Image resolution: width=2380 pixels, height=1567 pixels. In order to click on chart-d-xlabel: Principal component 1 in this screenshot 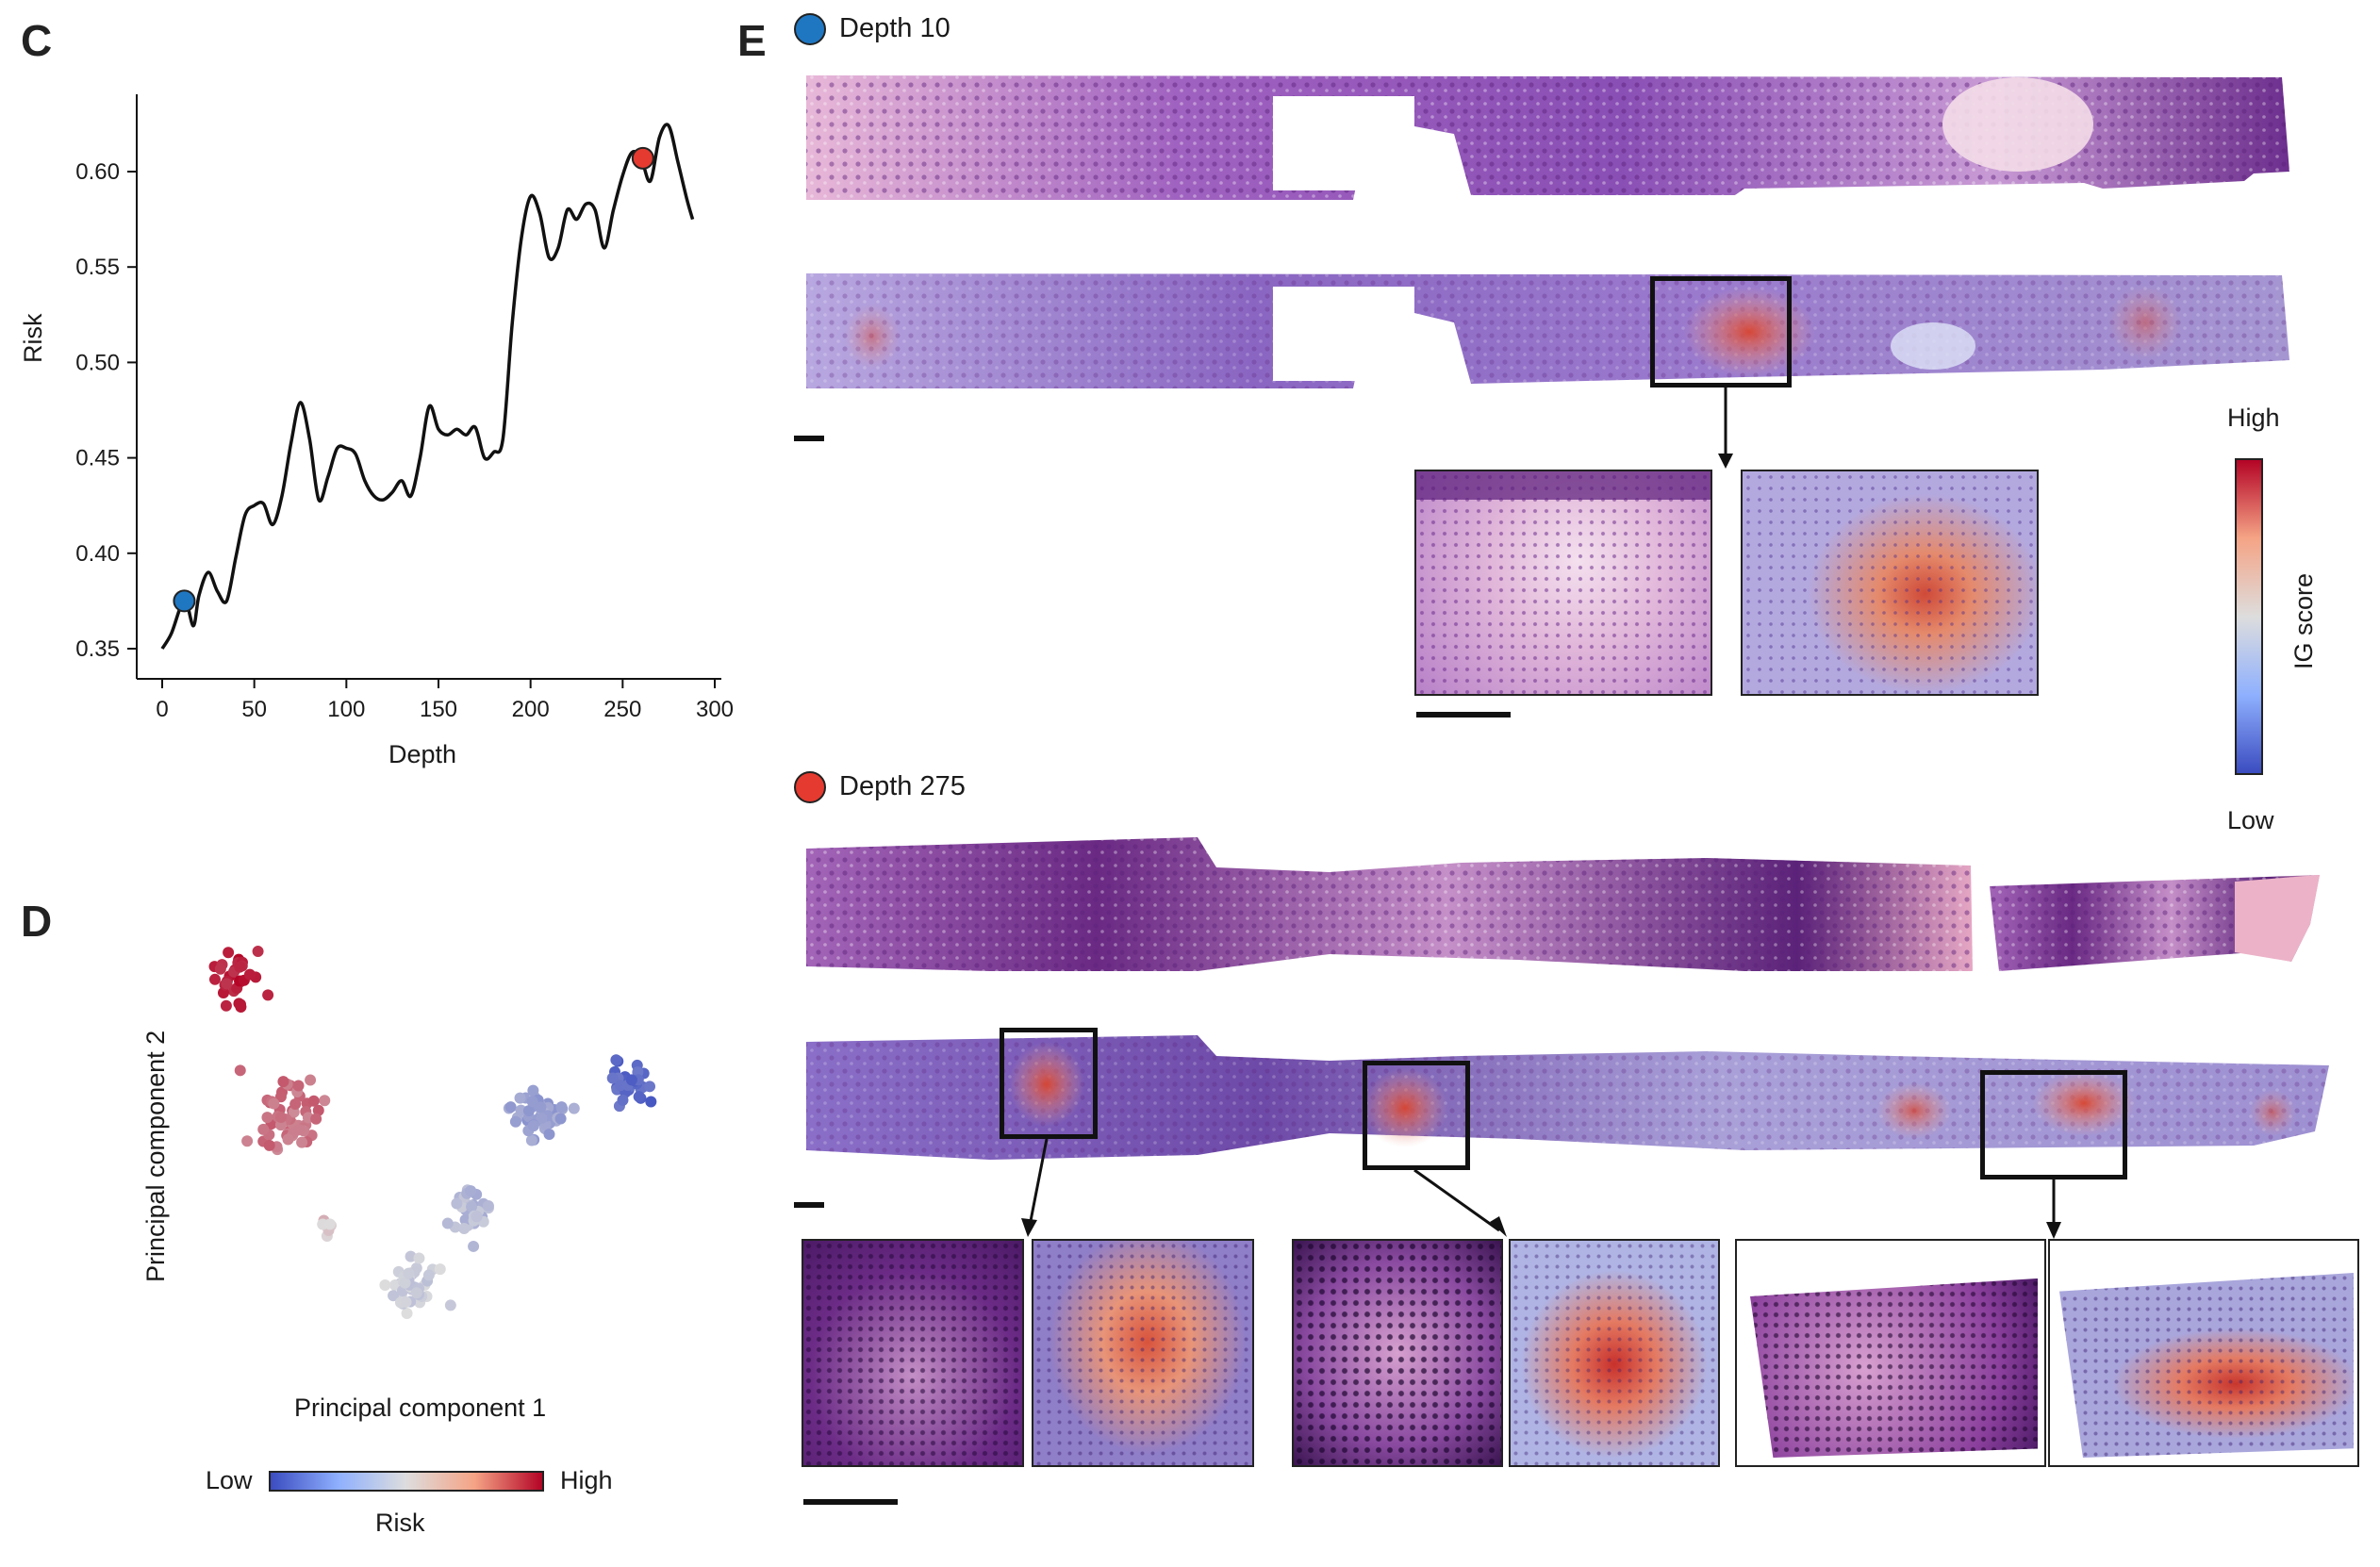, I will do `click(420, 1408)`.